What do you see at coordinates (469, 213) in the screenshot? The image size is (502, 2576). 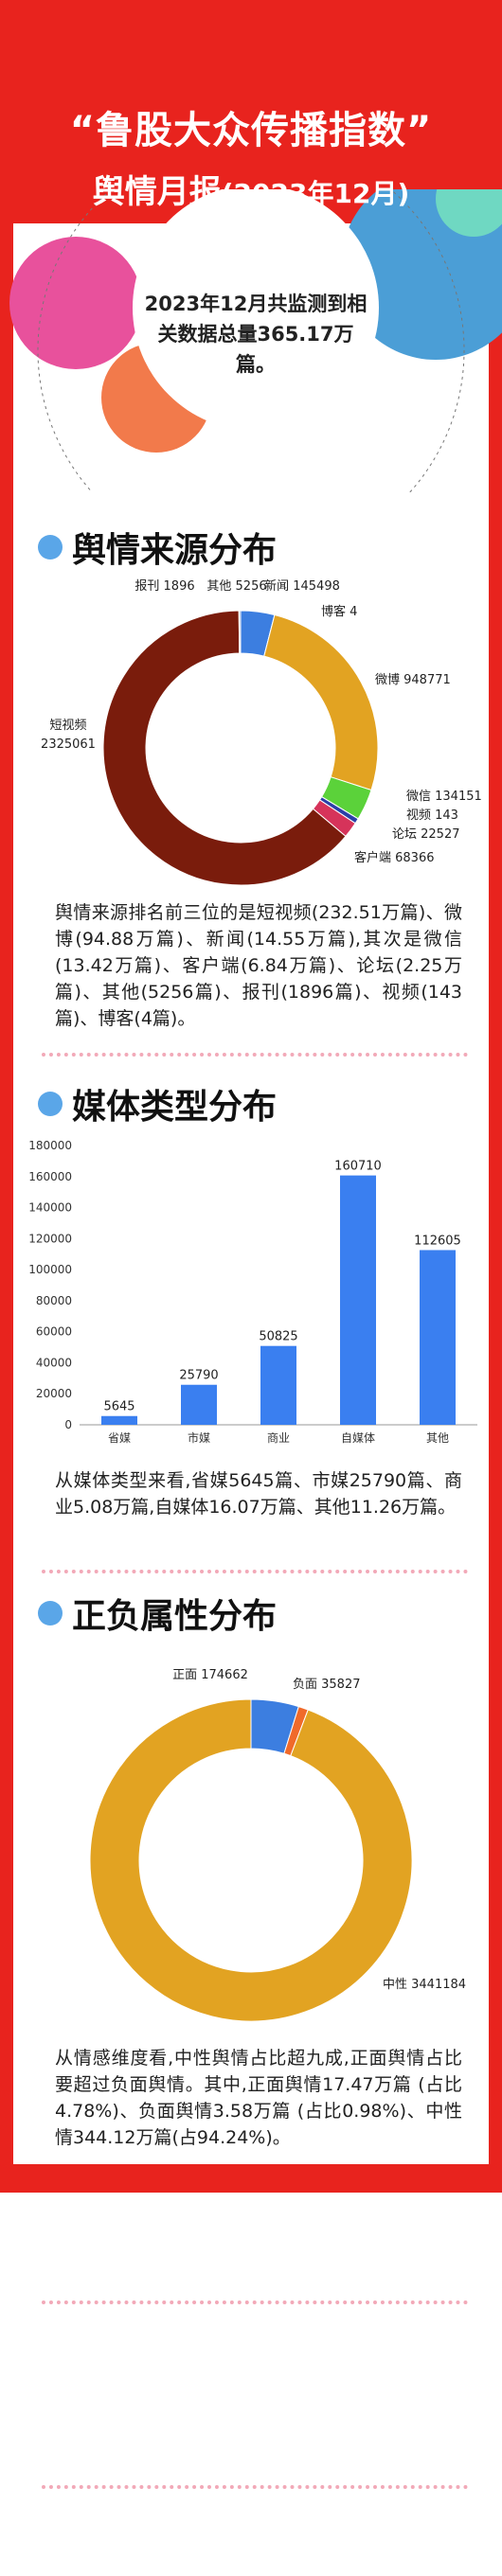 I see `decor-circle-teal` at bounding box center [469, 213].